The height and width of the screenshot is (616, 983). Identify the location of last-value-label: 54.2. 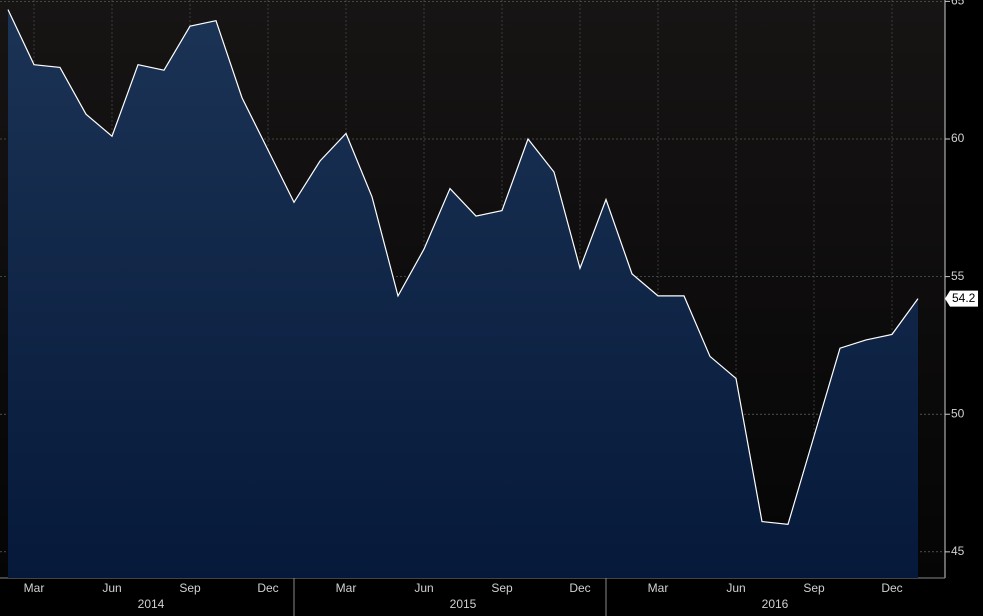
(964, 298).